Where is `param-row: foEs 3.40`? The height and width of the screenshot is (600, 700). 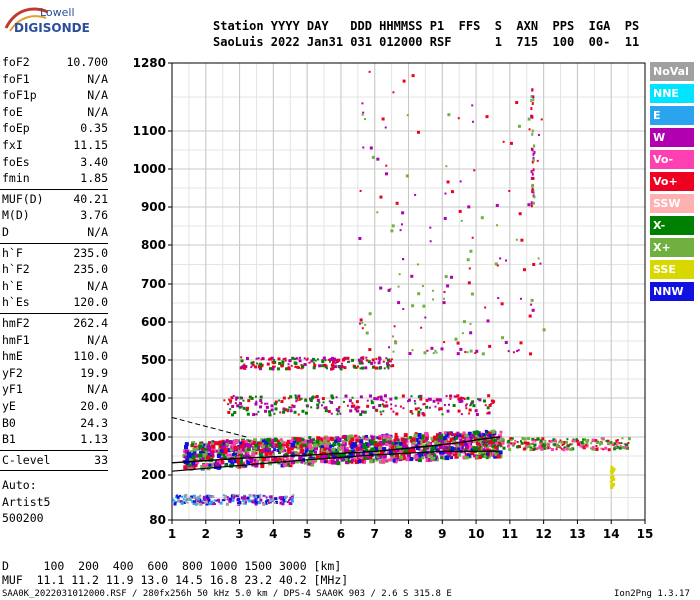
param-row: foEs 3.40 is located at coordinates (55, 163).